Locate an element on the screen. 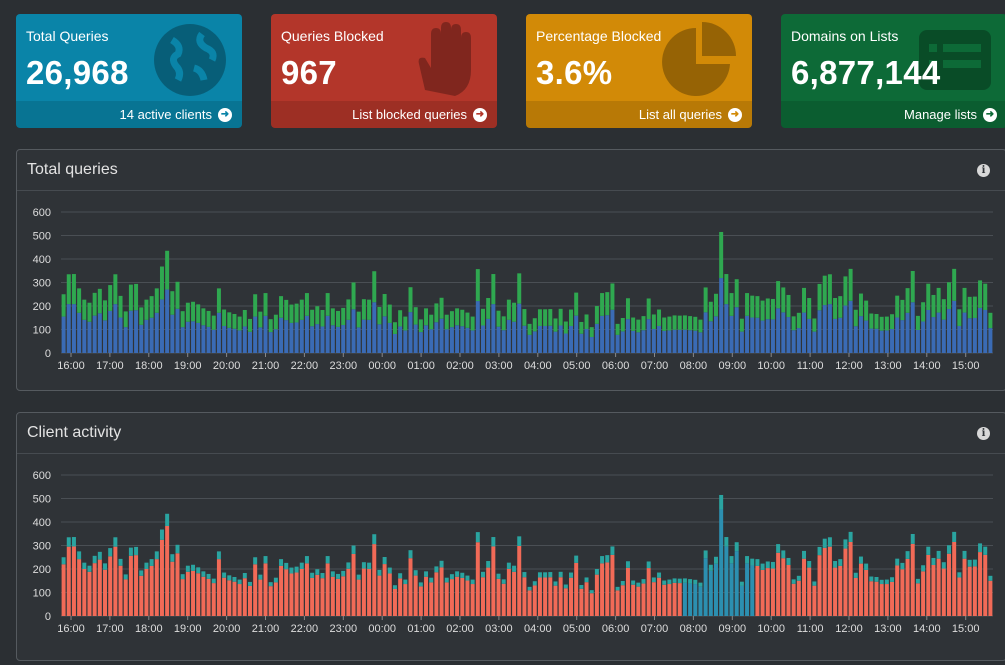 The width and height of the screenshot is (1005, 665). stat-footer-link: Manage lists ➜ is located at coordinates (893, 114).